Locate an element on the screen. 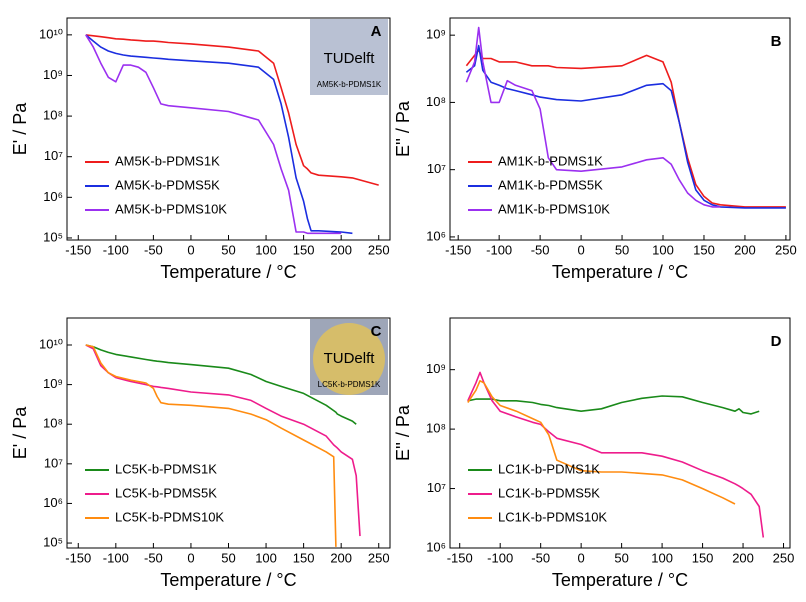 The width and height of the screenshot is (806, 602). panel-label: C is located at coordinates (376, 331).